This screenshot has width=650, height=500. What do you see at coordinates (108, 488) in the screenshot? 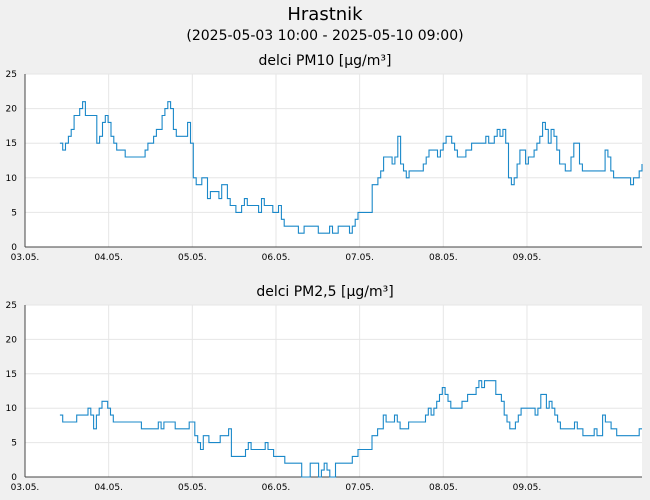
I see `pm25-x-tick-label: 04.05.` at bounding box center [108, 488].